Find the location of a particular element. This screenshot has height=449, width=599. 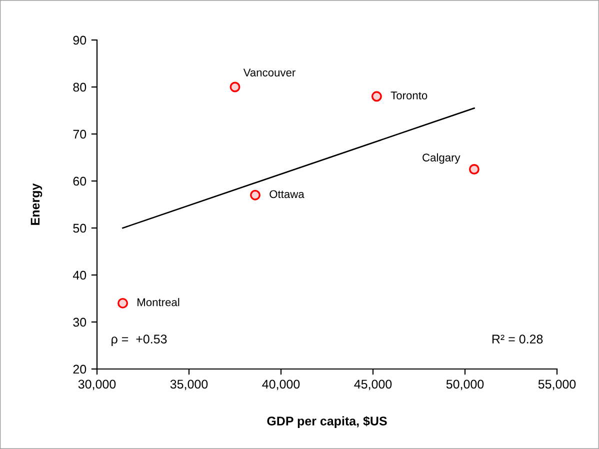

y-tick-label: 20 is located at coordinates (79, 369).